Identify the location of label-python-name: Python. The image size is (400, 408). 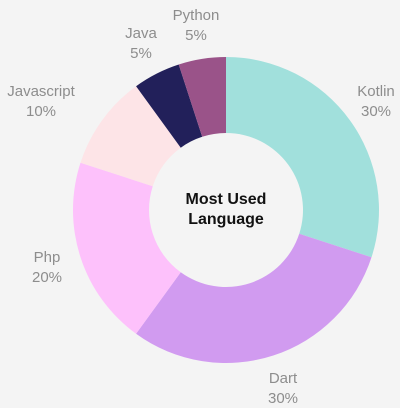
(196, 15).